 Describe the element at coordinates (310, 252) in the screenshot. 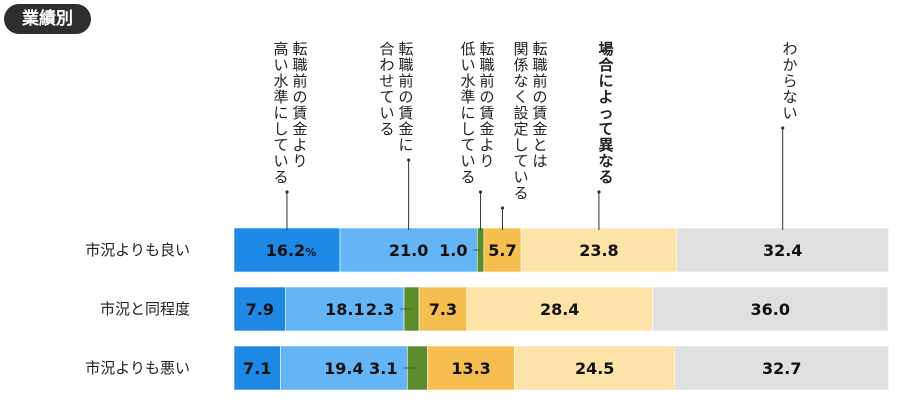

I see `percent-sign: %` at that location.